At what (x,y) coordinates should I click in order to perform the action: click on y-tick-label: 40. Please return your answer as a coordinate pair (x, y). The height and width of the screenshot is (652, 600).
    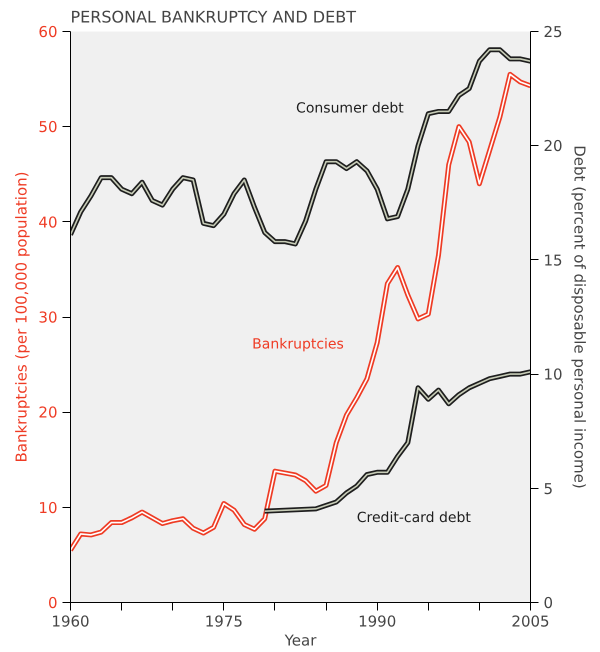
    Looking at the image, I should click on (48, 222).